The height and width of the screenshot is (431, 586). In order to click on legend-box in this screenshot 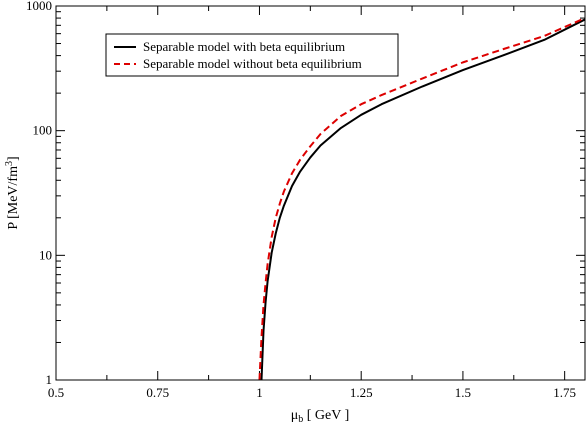, I will do `click(252, 55)`.